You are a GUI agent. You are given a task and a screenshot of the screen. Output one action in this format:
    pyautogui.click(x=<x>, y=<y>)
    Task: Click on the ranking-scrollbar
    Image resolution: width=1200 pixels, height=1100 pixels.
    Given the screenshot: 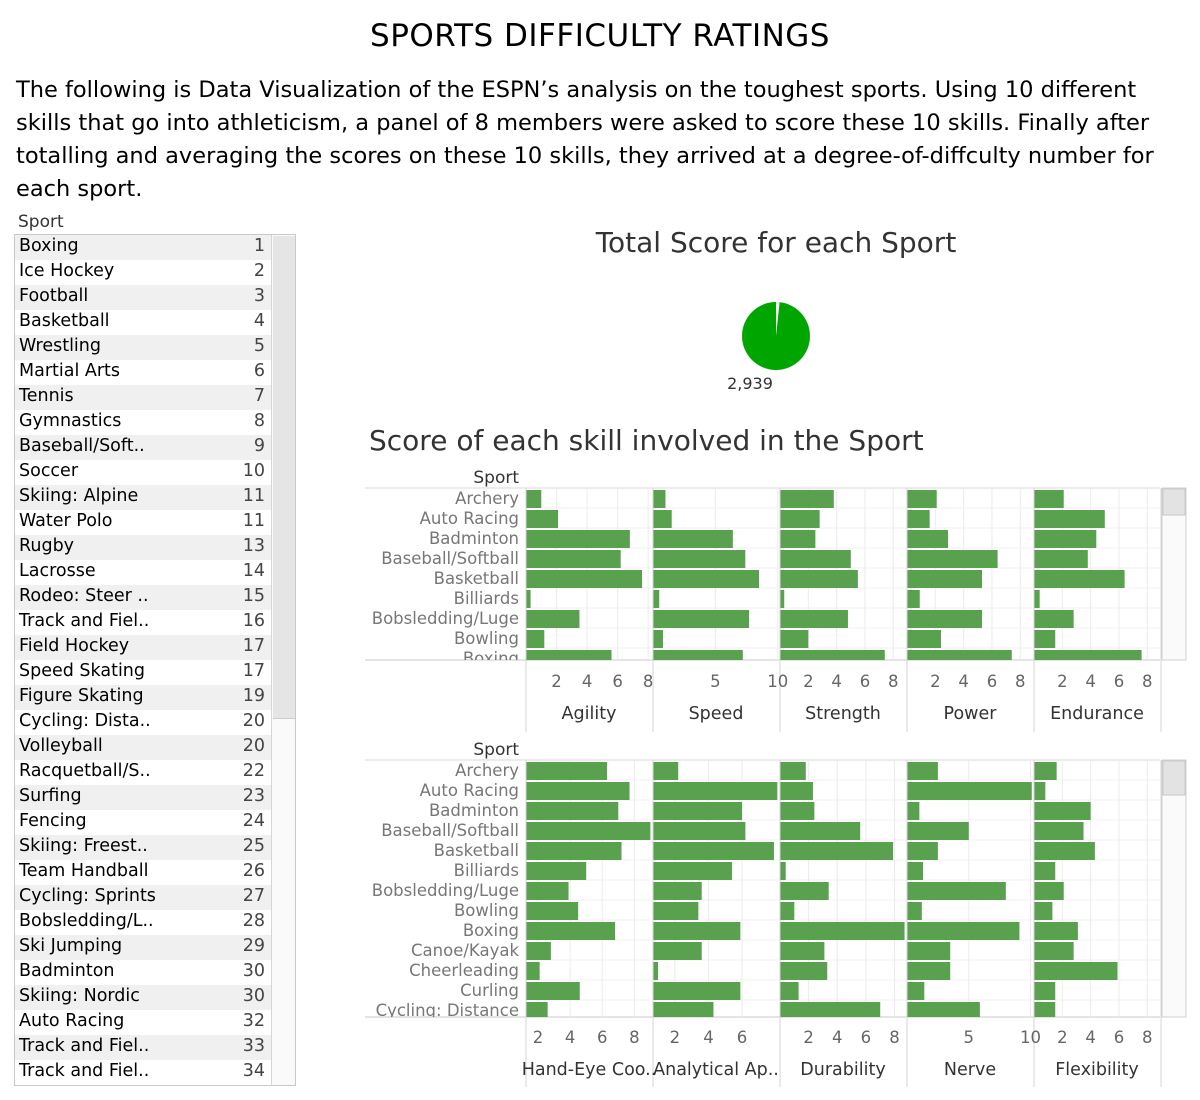 What is the action you would take?
    pyautogui.click(x=283, y=660)
    